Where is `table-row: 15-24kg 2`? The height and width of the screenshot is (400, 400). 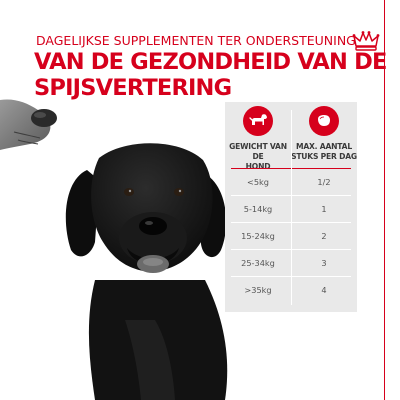
table-row: 15-24kg 2 is located at coordinates (291, 236).